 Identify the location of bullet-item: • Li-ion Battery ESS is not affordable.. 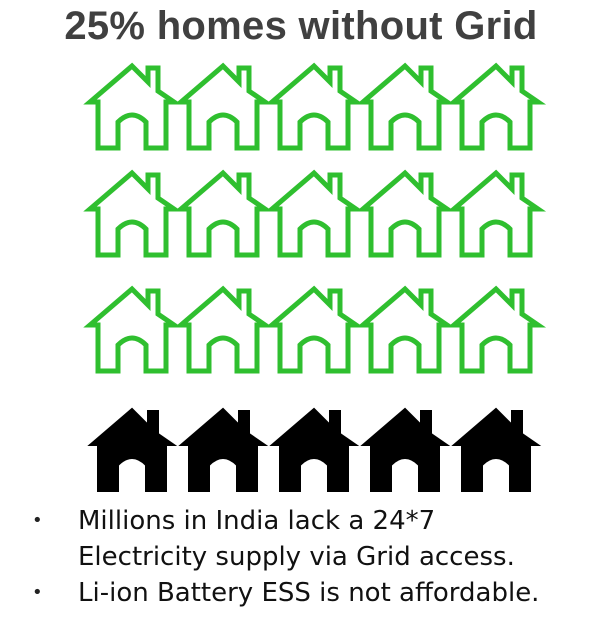
(313, 593).